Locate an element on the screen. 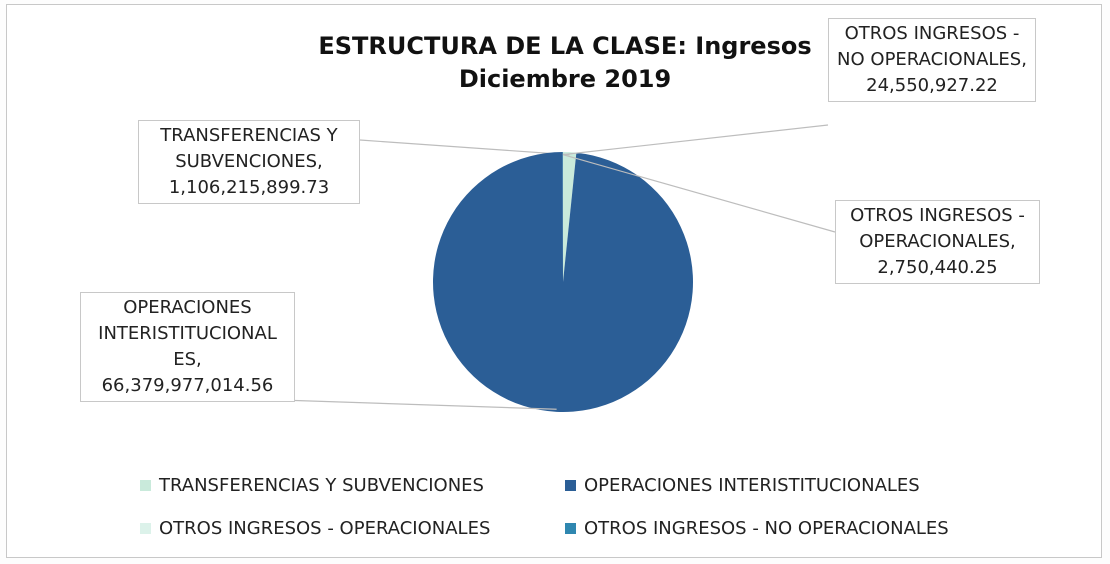 The height and width of the screenshot is (564, 1110). legend-item: OTROS INGRESOS - NO OPERACIONALES is located at coordinates (757, 528).